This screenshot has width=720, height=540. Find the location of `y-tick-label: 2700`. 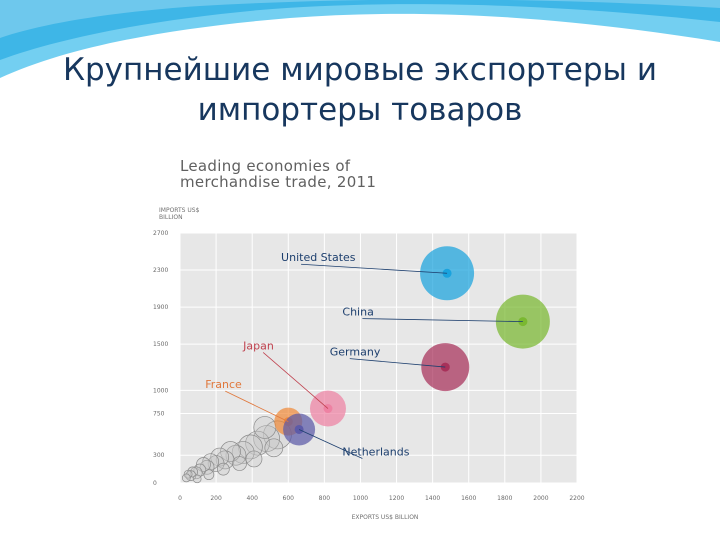

y-tick-label: 2700 is located at coordinates (160, 233).